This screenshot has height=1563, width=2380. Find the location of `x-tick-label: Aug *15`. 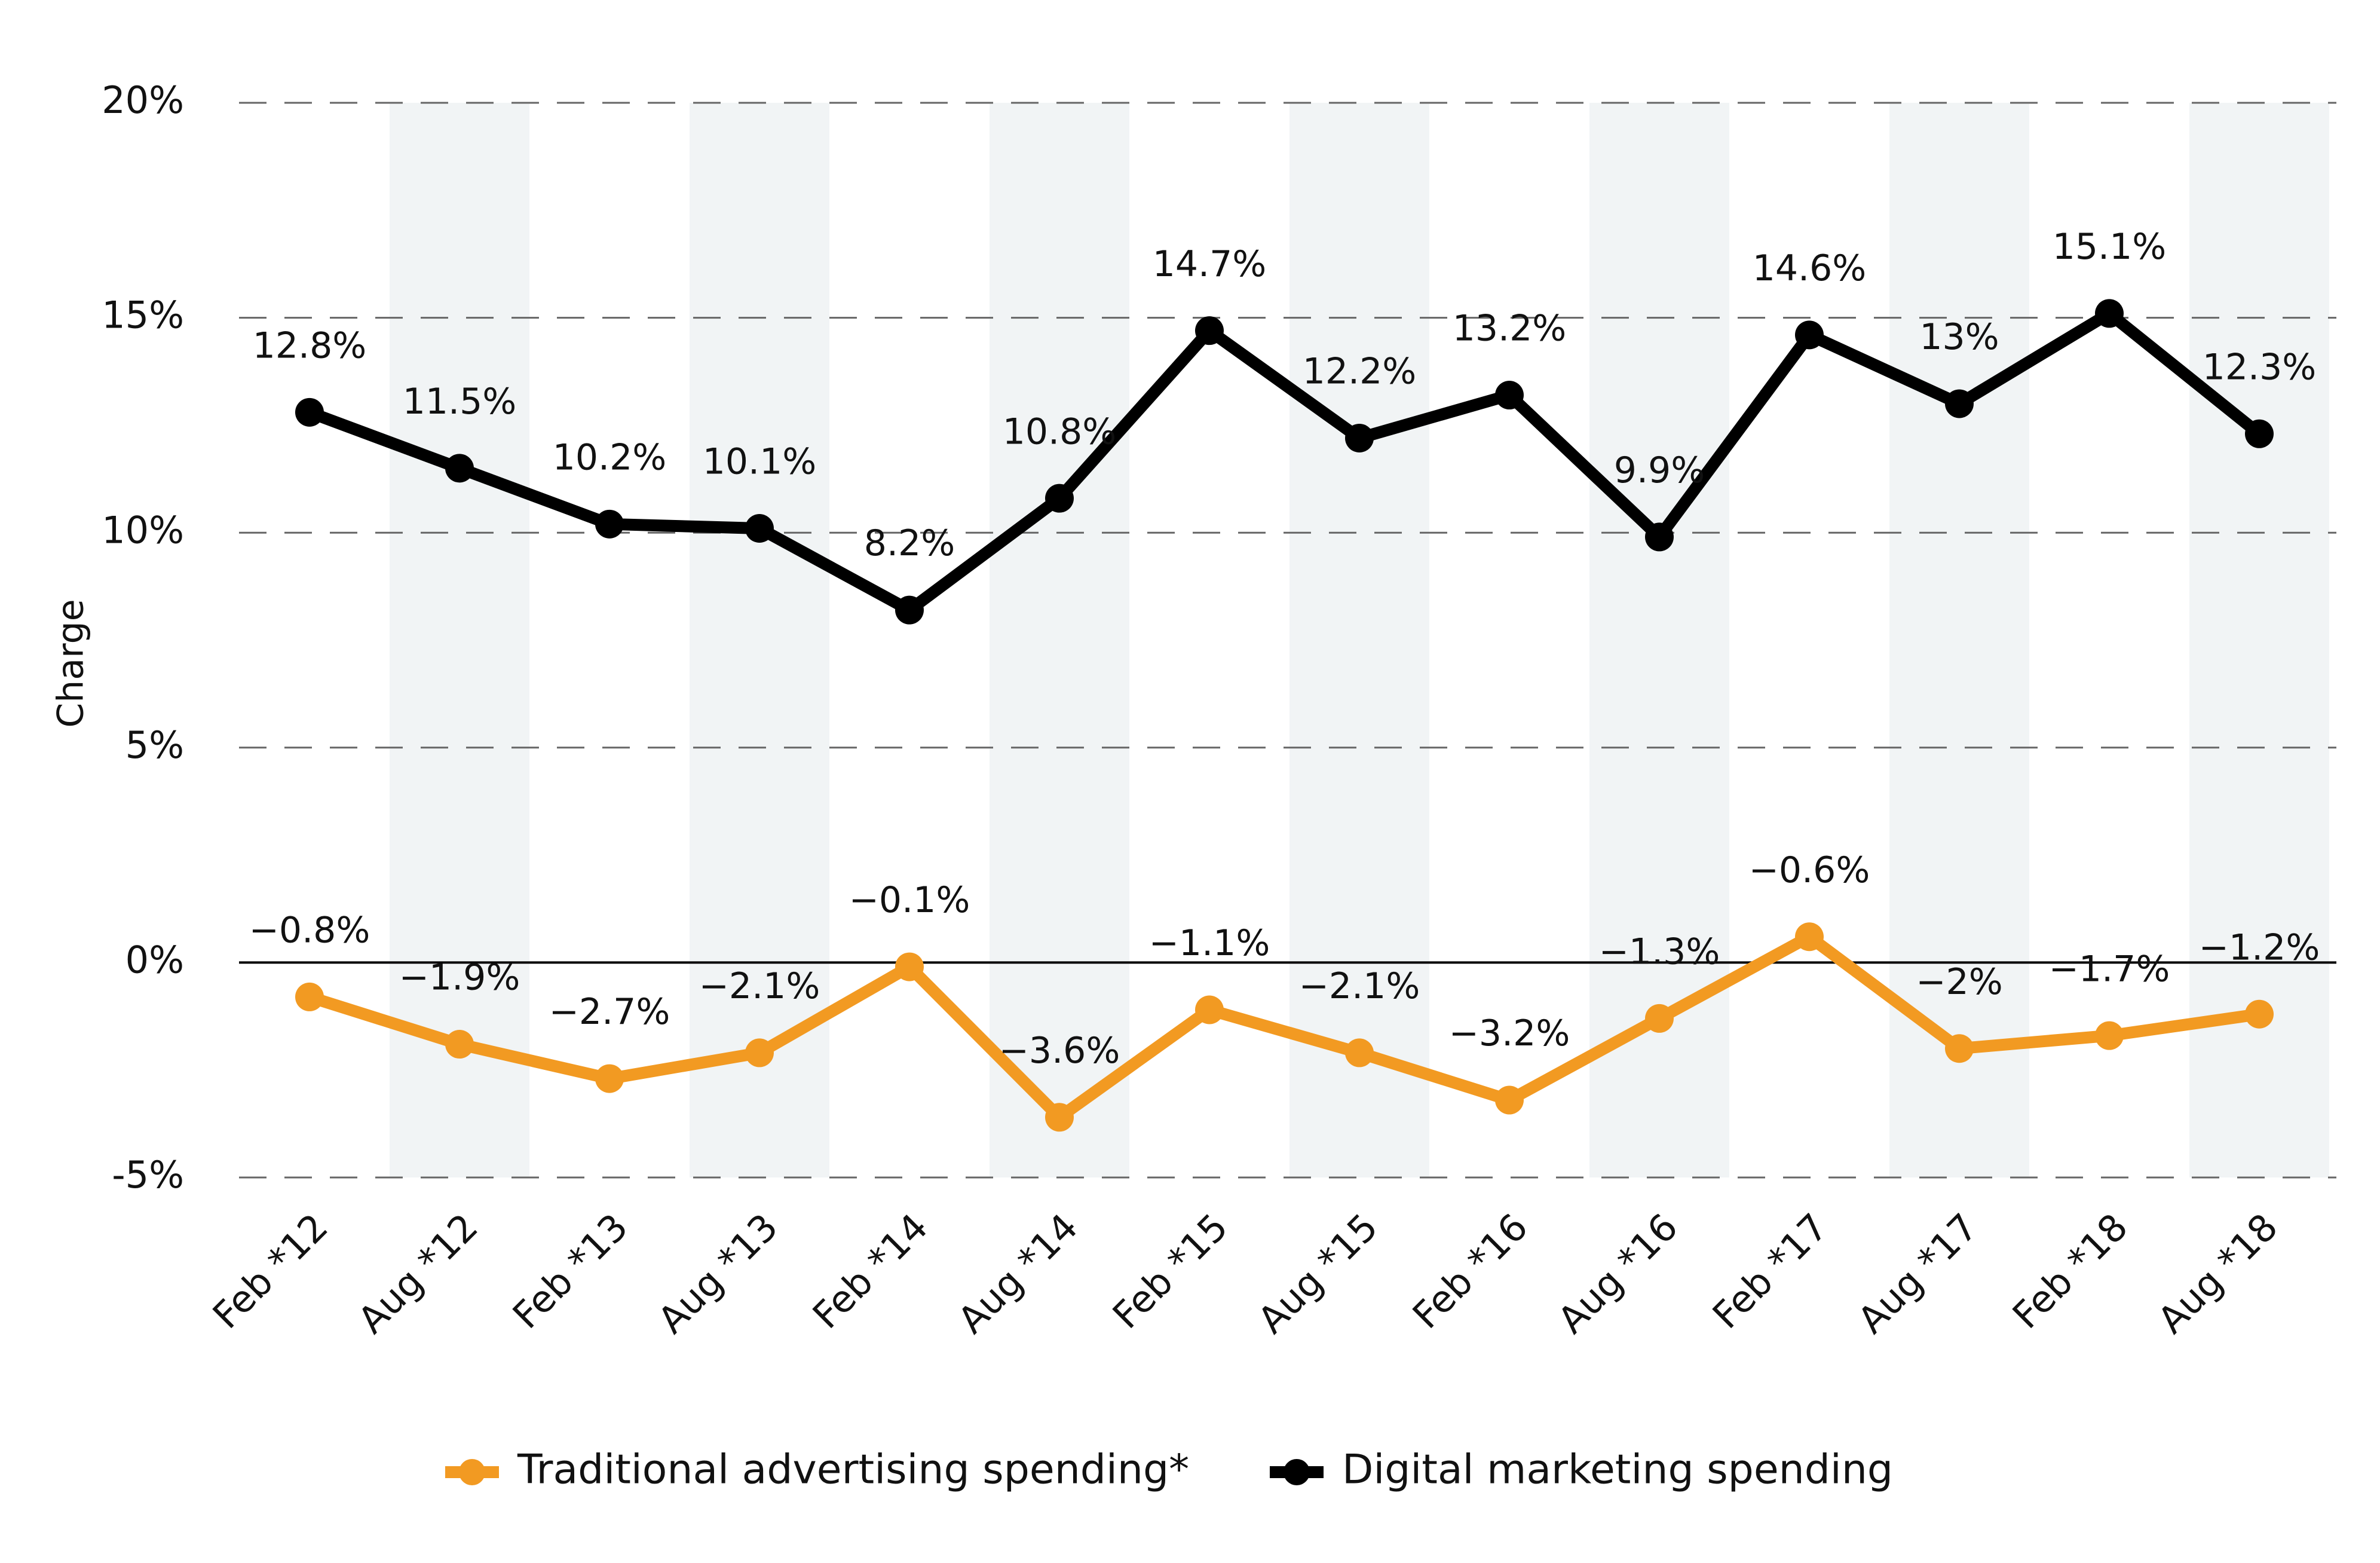

x-tick-label: Aug *15 is located at coordinates (1317, 1273).